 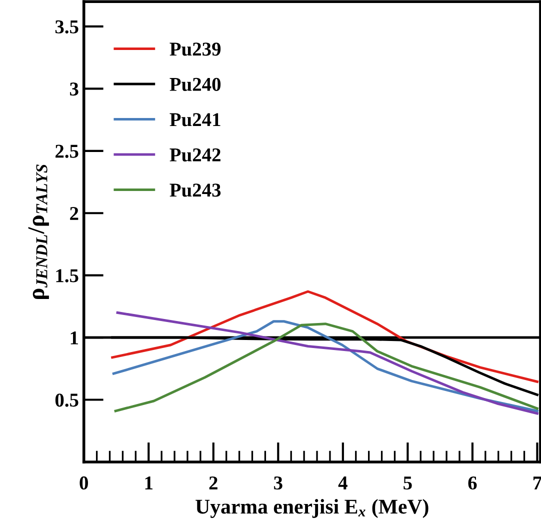 What do you see at coordinates (67, 151) in the screenshot?
I see `y-tick-label: 2.5` at bounding box center [67, 151].